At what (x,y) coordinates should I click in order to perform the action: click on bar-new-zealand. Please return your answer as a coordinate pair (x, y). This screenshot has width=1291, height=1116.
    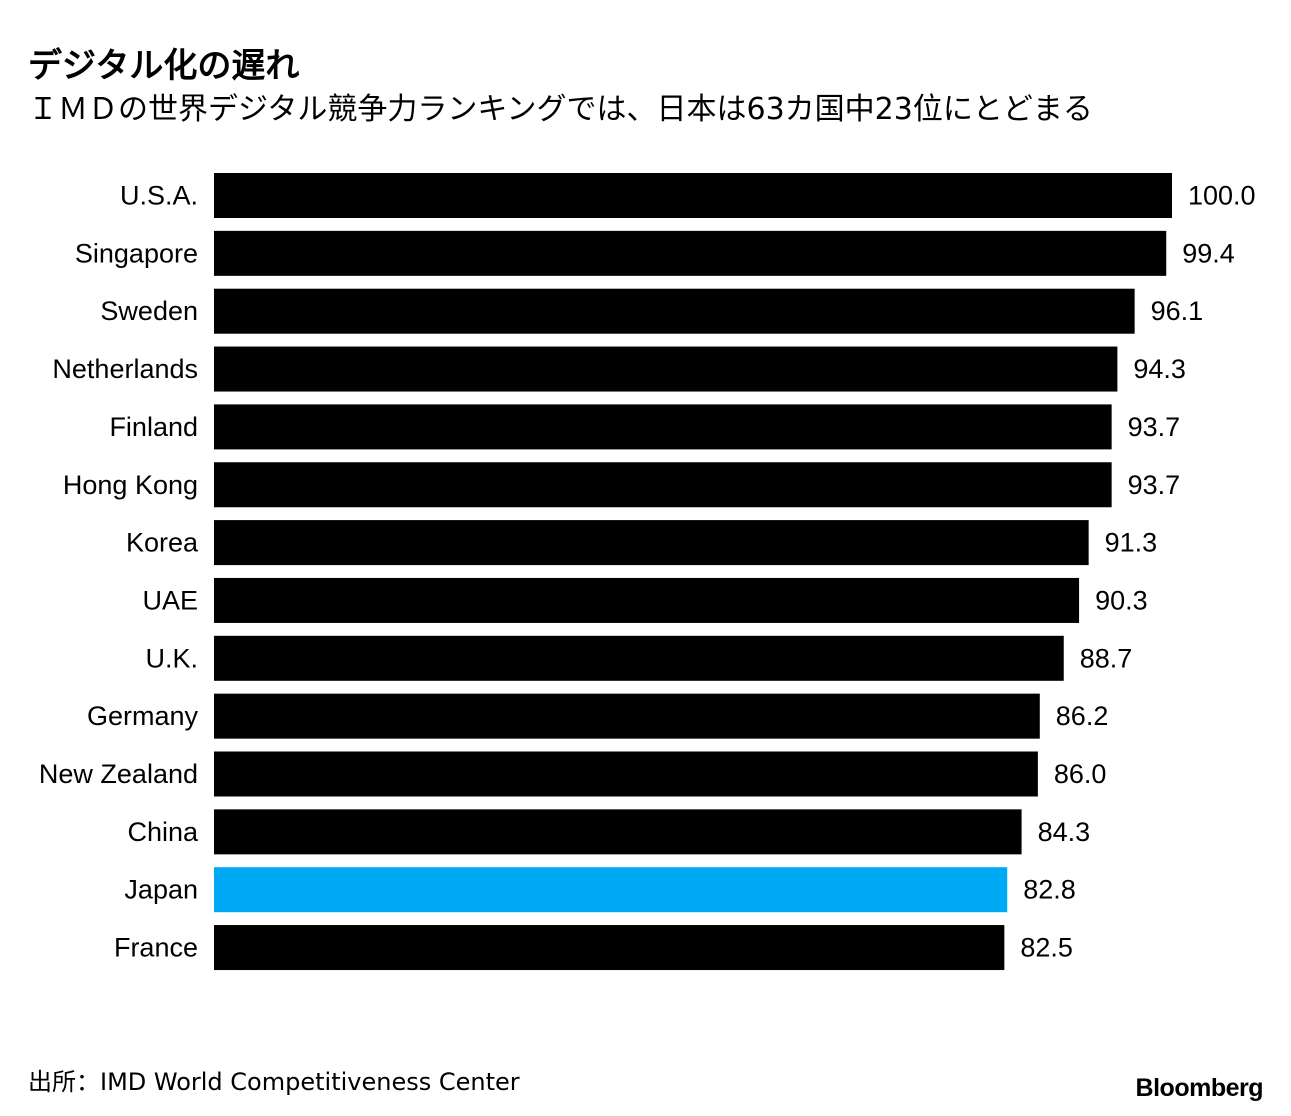
    Looking at the image, I should click on (626, 774).